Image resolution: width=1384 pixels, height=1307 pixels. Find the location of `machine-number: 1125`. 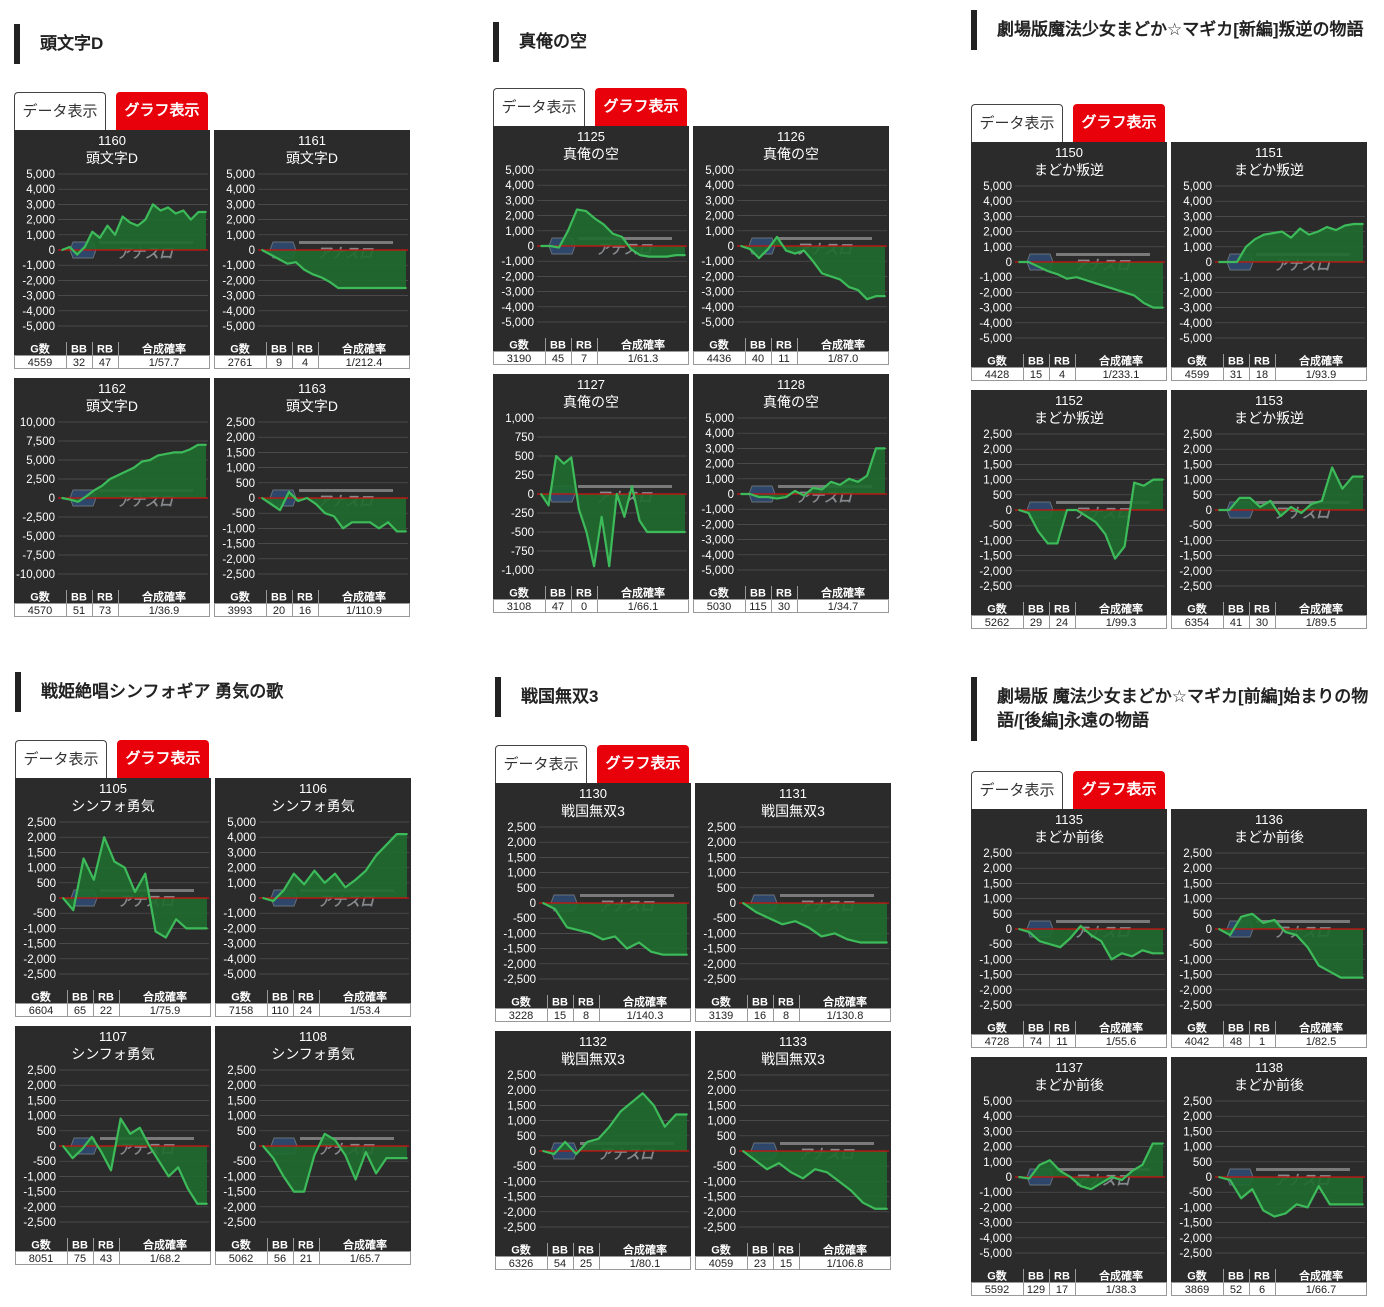

machine-number: 1125 is located at coordinates (591, 136).